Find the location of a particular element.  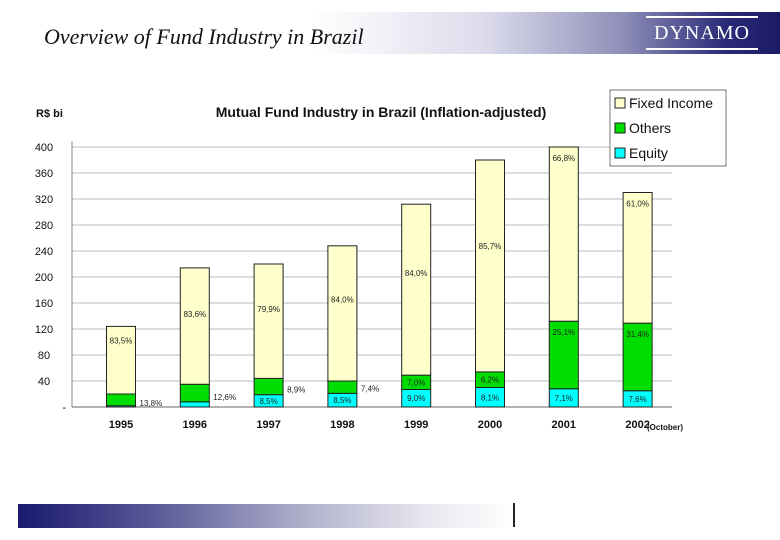

y-tick-label: 320 is located at coordinates (44, 200).